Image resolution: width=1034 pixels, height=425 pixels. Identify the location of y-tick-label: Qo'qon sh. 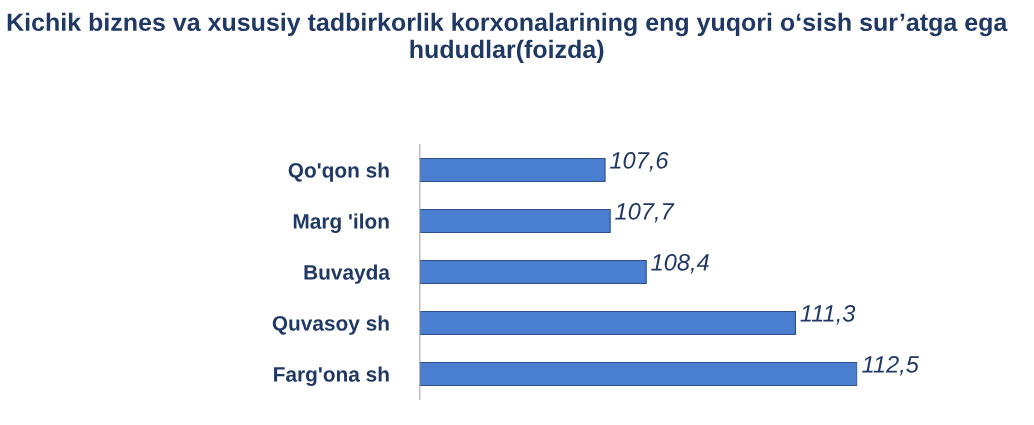
(338, 172).